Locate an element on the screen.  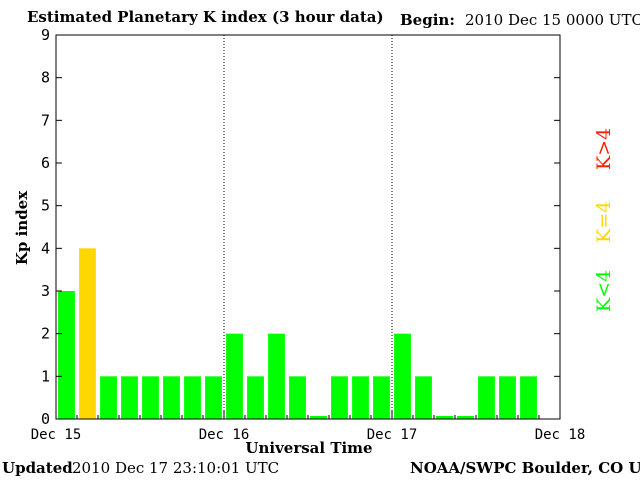
credit-text: NOAA/SWPC Boulder, CO USA is located at coordinates (525, 468).